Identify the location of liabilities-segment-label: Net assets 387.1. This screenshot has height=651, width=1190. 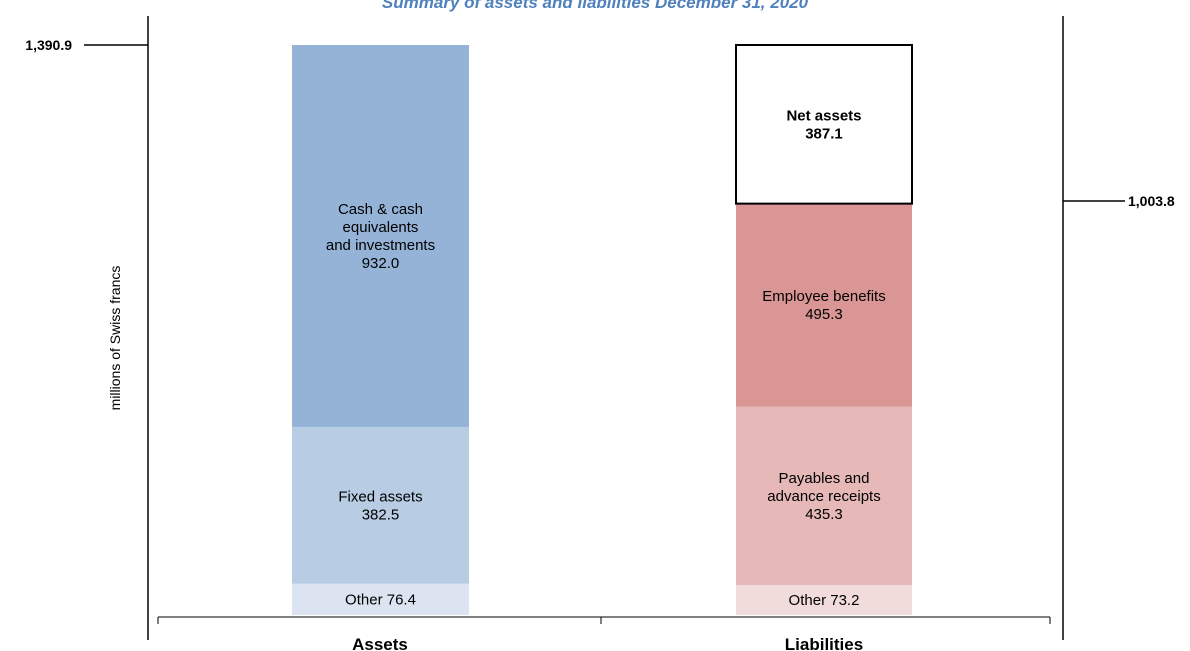
(823, 124).